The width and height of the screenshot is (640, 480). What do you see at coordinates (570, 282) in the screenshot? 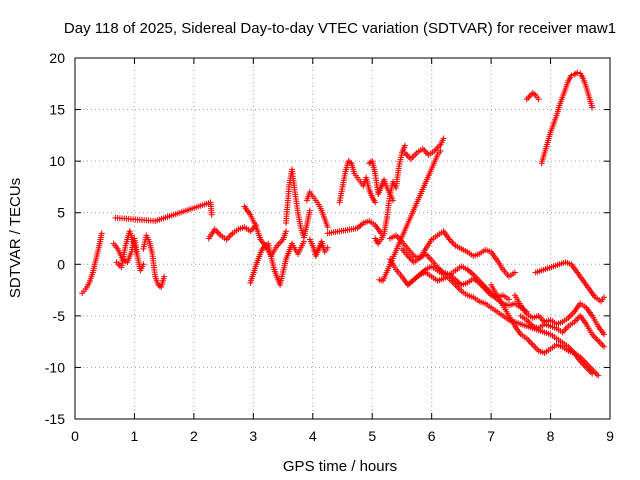
I see `series-seg23` at bounding box center [570, 282].